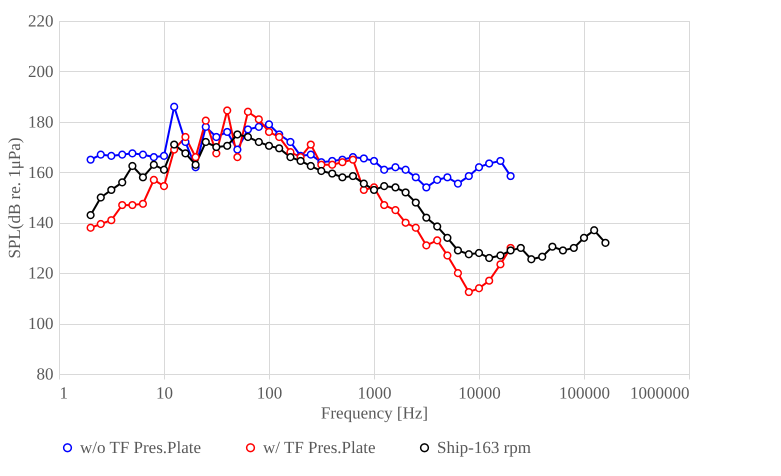 Image resolution: width=781 pixels, height=476 pixels. Describe the element at coordinates (41, 172) in the screenshot. I see `y-tick-label: 160` at that location.